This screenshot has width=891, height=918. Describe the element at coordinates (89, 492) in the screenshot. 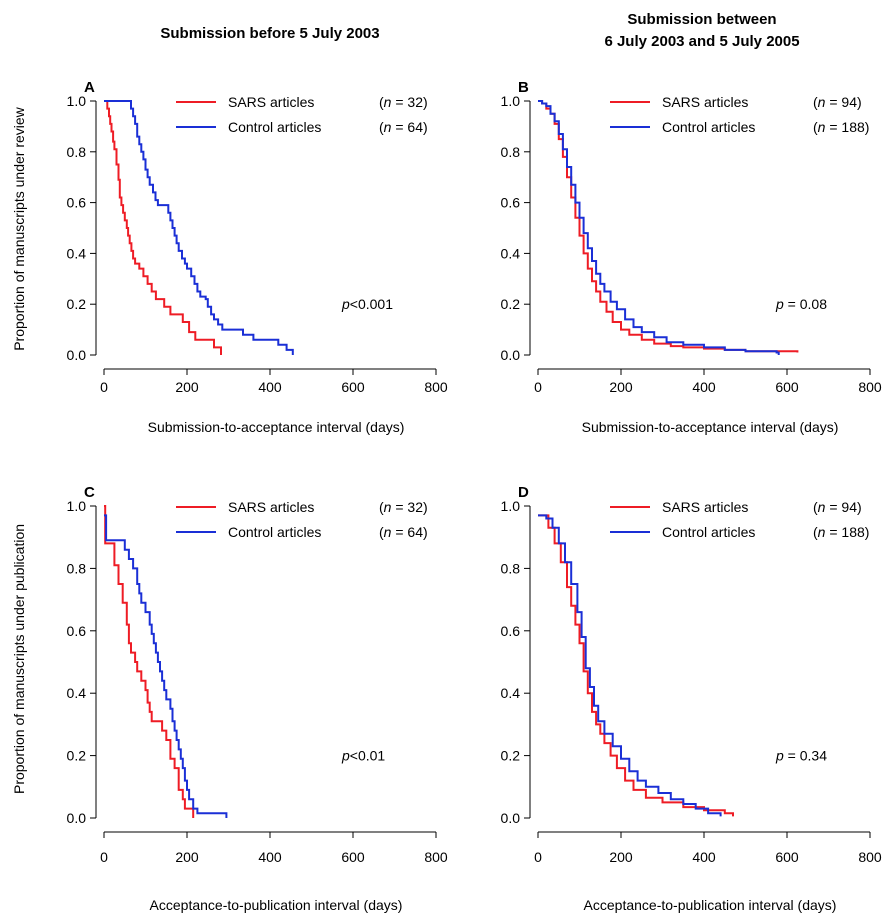

I see `panel-letter: C` at that location.